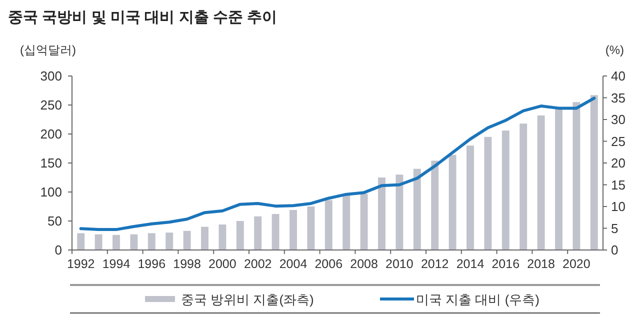  Describe the element at coordinates (258, 264) in the screenshot. I see `x-tick-label: 2002` at that location.